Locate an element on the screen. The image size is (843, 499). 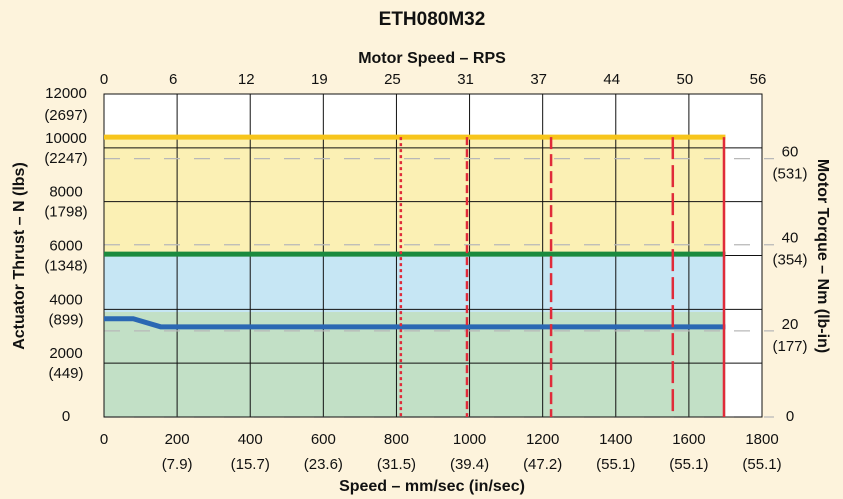
top-tick-label: 50 is located at coordinates (685, 79).